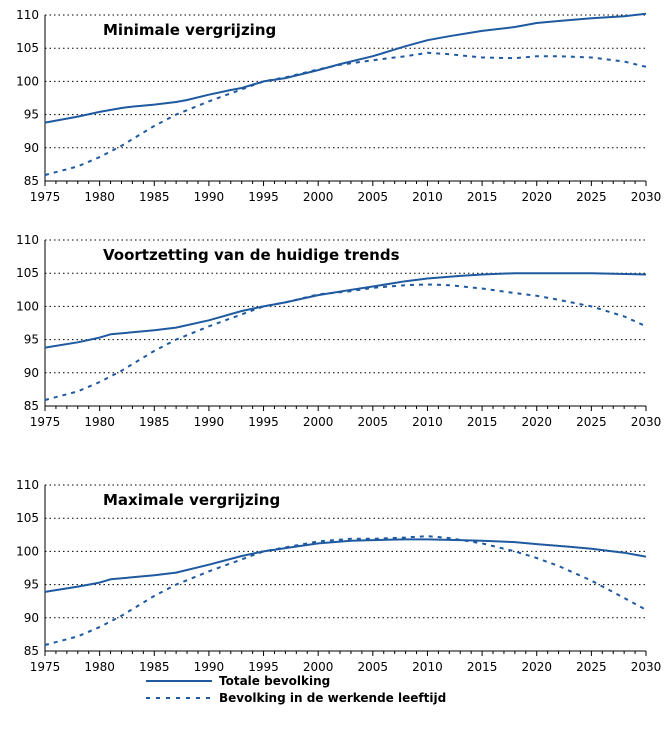  What do you see at coordinates (189, 30) in the screenshot?
I see `chart-title: Minimale vergrijzing` at bounding box center [189, 30].